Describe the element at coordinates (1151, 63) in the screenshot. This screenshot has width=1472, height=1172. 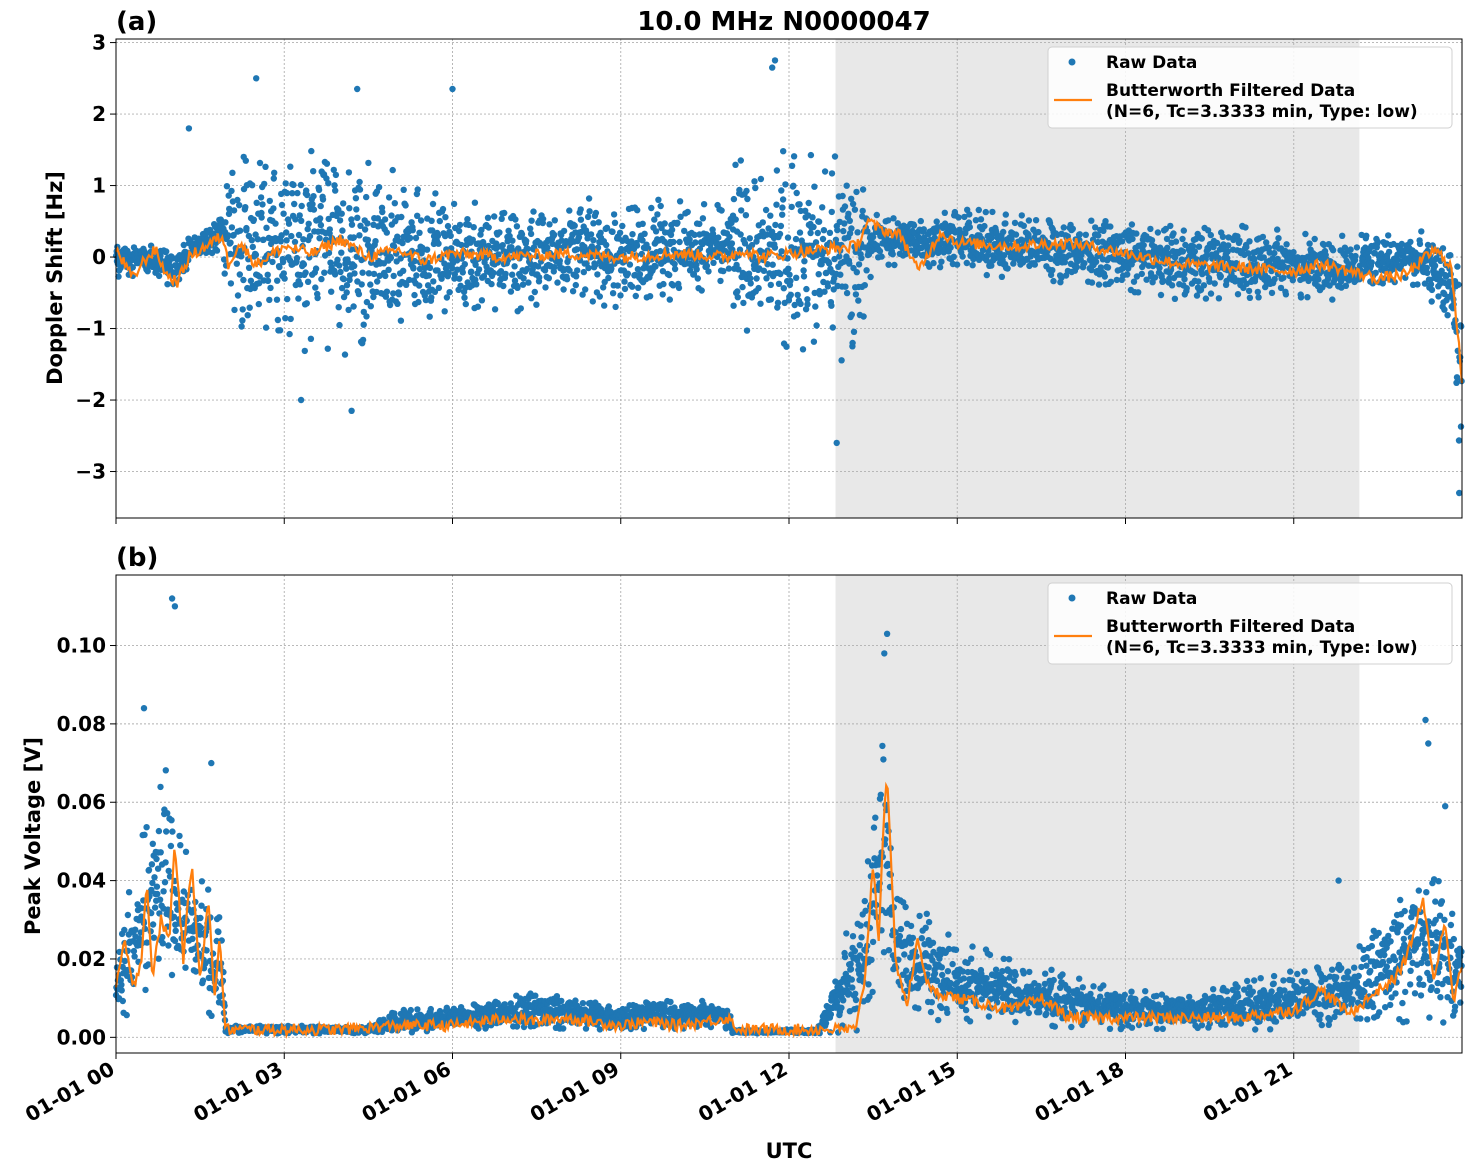
I see `panel-a-legend-raw-label: Raw Data` at that location.